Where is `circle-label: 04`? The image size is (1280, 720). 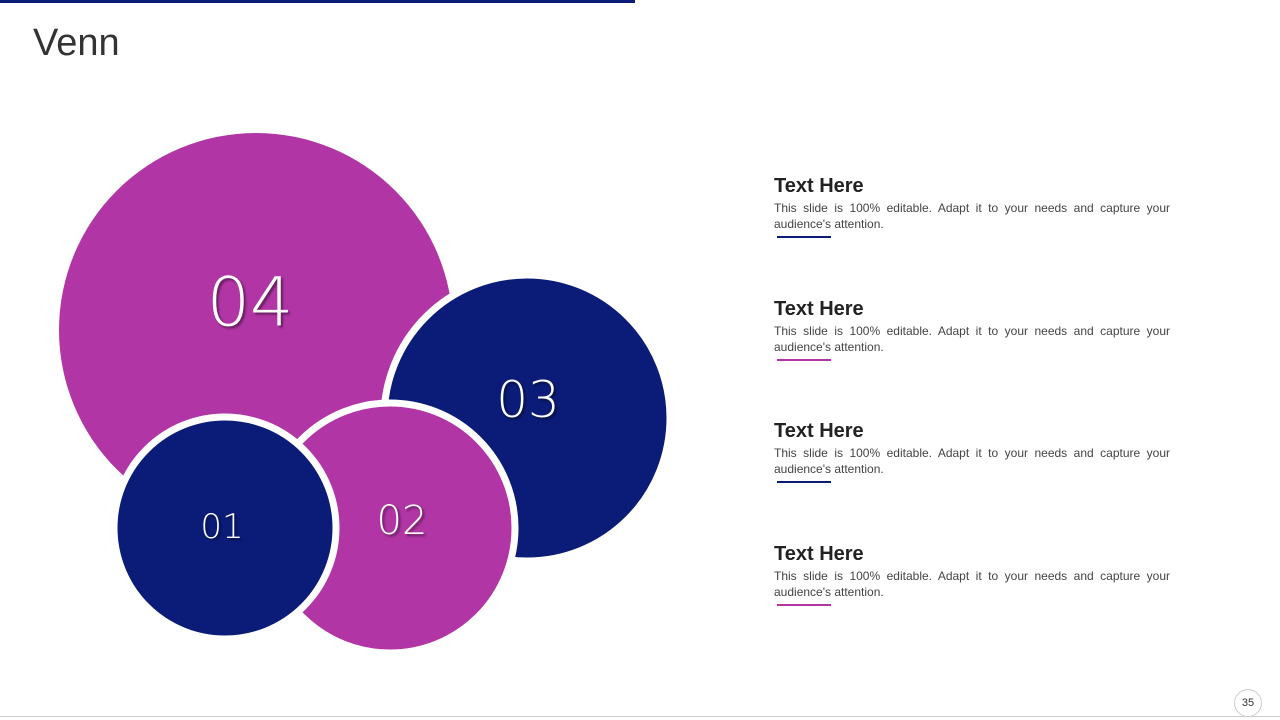
circle-label: 04 is located at coordinates (250, 303).